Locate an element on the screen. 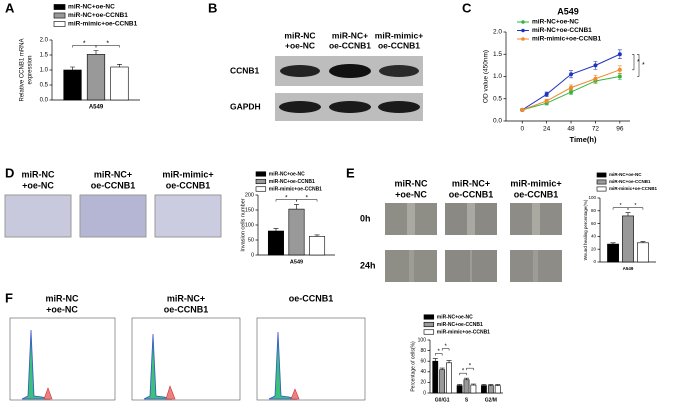 The image size is (685, 415). x-tick-label: 0 is located at coordinates (522, 129).